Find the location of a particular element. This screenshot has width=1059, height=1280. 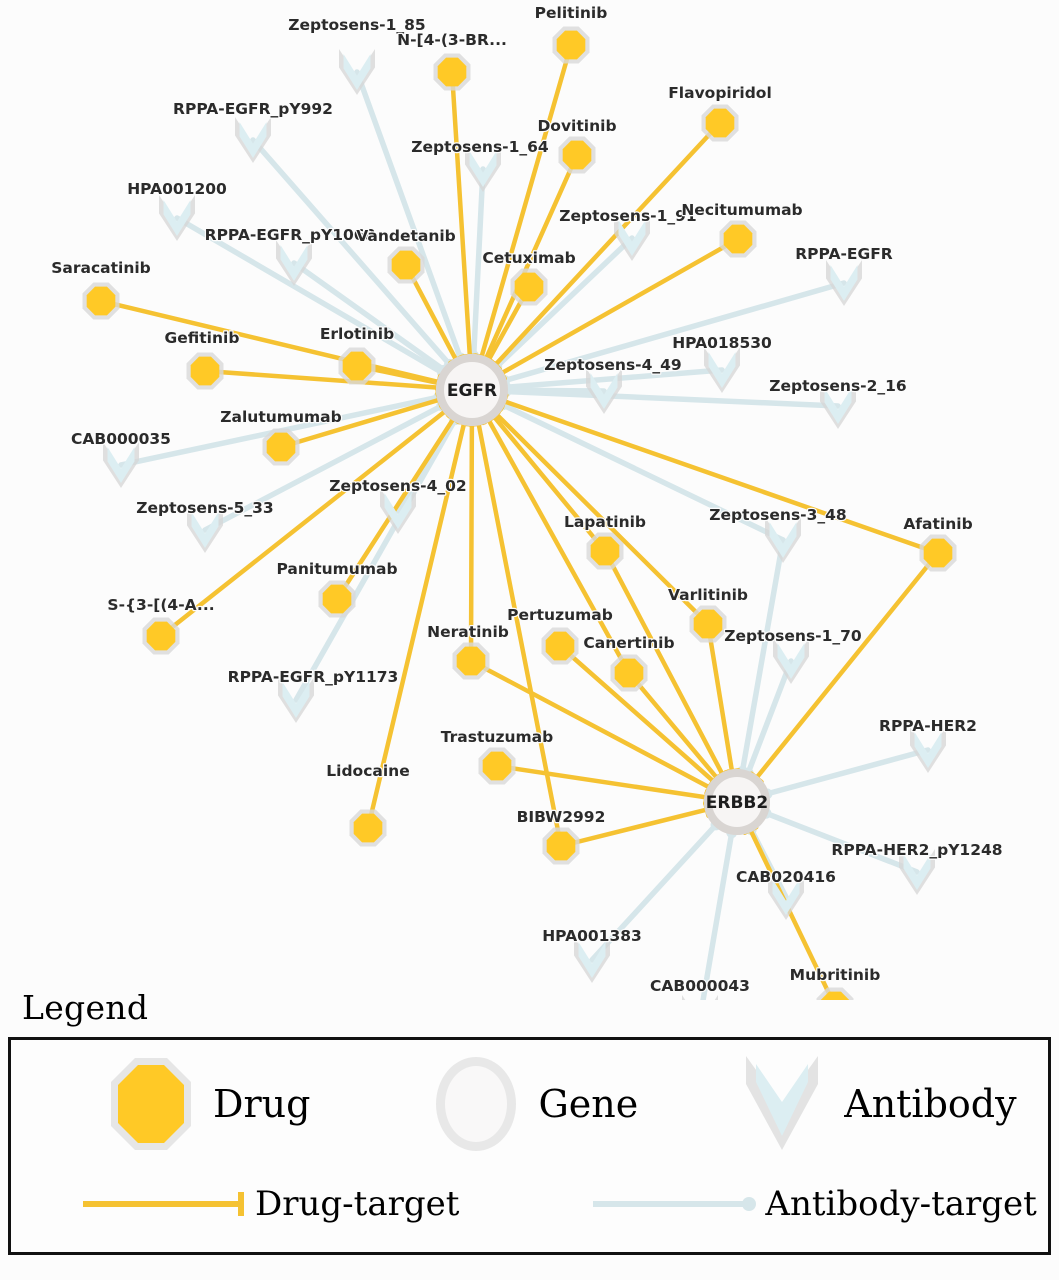

drug-label: Necitumumab is located at coordinates (741, 210).